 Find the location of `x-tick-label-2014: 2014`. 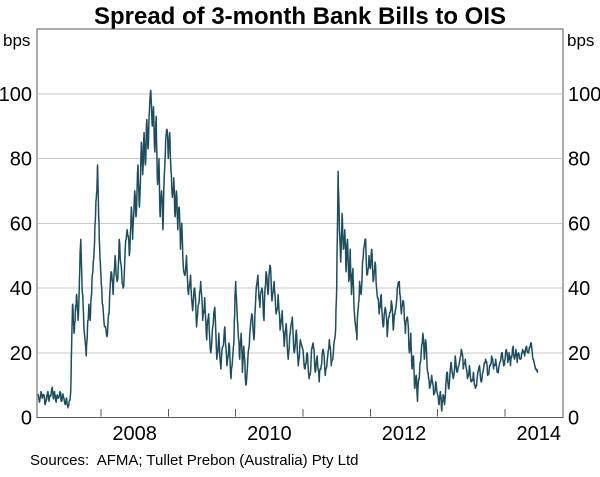

x-tick-label-2014: 2014 is located at coordinates (539, 434).